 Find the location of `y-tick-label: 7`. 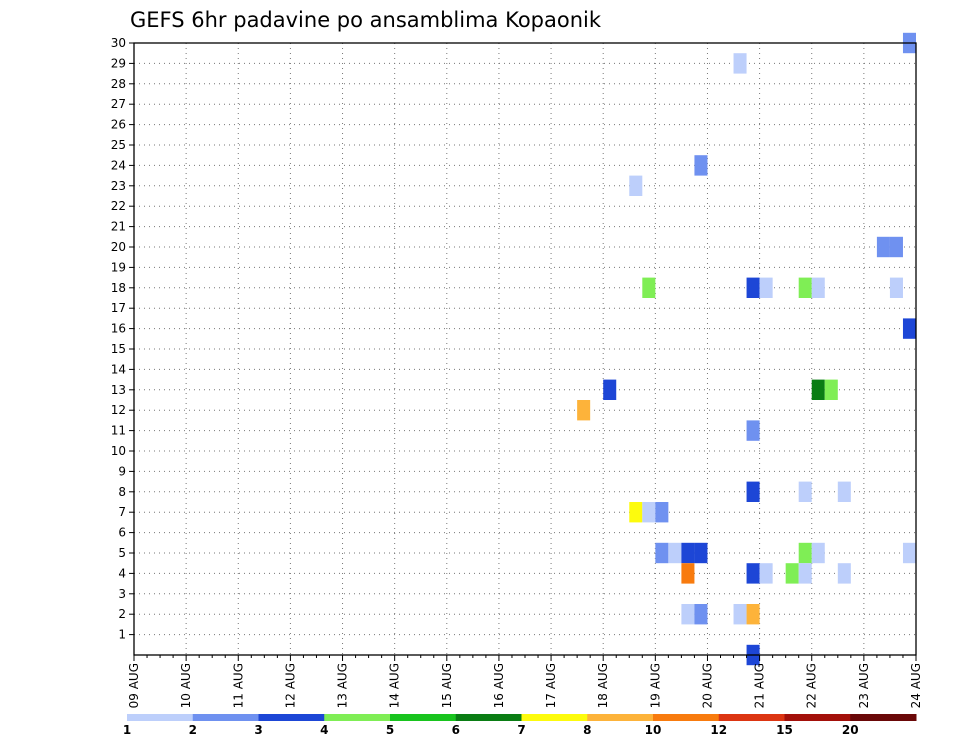

y-tick-label: 7 is located at coordinates (122, 512).